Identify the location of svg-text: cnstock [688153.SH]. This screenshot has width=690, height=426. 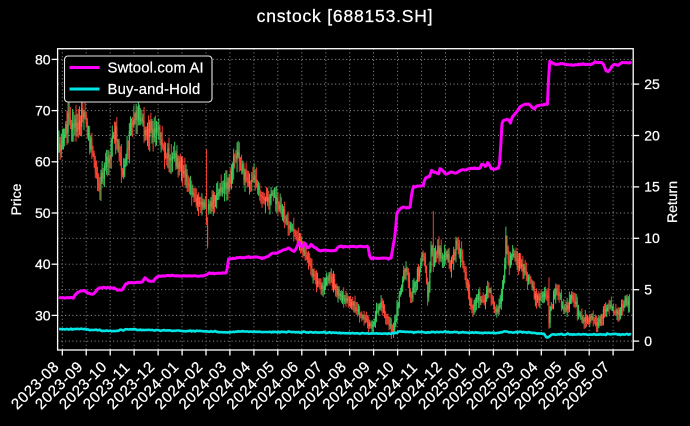
(345, 16).